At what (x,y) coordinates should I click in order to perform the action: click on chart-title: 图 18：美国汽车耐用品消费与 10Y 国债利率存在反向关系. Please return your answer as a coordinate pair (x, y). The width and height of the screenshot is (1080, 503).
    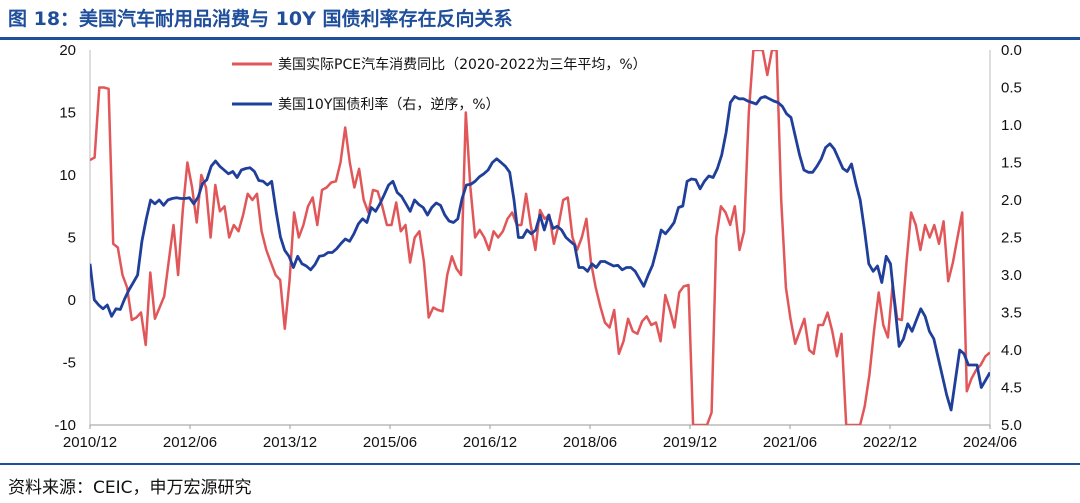
    Looking at the image, I should click on (260, 19).